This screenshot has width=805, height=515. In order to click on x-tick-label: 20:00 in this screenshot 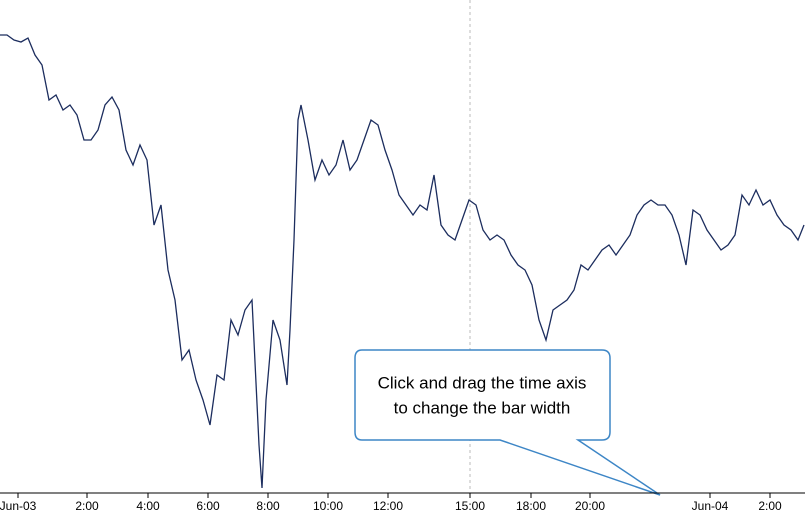, I will do `click(590, 506)`.